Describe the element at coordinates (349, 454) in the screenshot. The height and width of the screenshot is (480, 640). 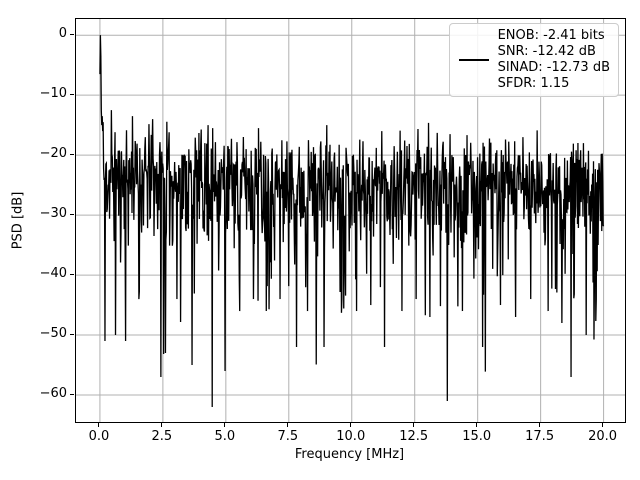
I see `x-axis-label: Frequency [MHz]` at that location.